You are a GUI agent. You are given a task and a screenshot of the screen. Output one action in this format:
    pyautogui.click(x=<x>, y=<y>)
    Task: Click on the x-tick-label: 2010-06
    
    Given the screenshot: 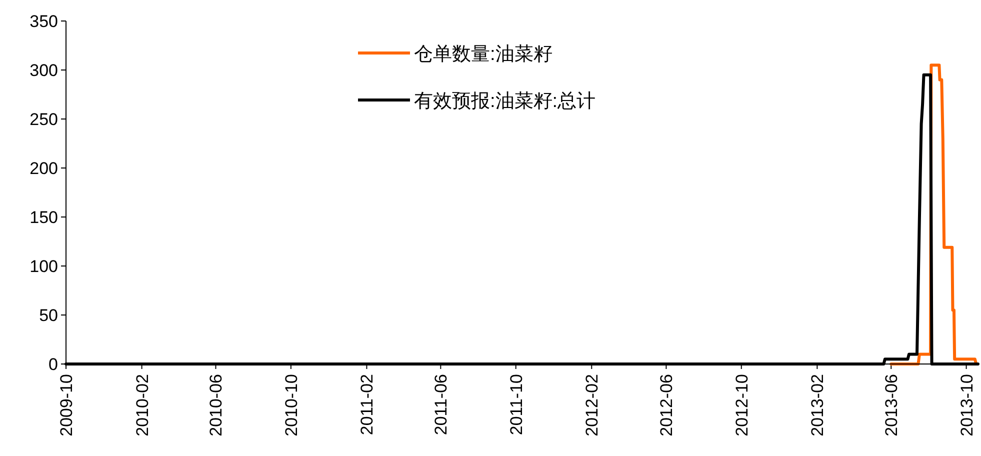 What is the action you would take?
    pyautogui.click(x=216, y=405)
    